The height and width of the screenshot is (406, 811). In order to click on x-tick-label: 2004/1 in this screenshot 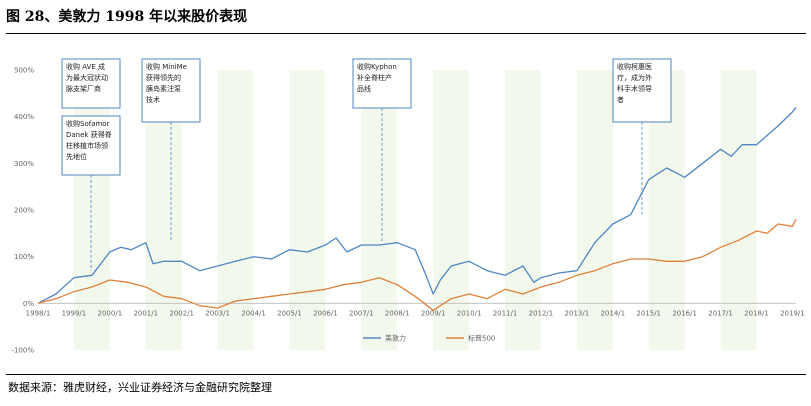, I will do `click(253, 313)`.